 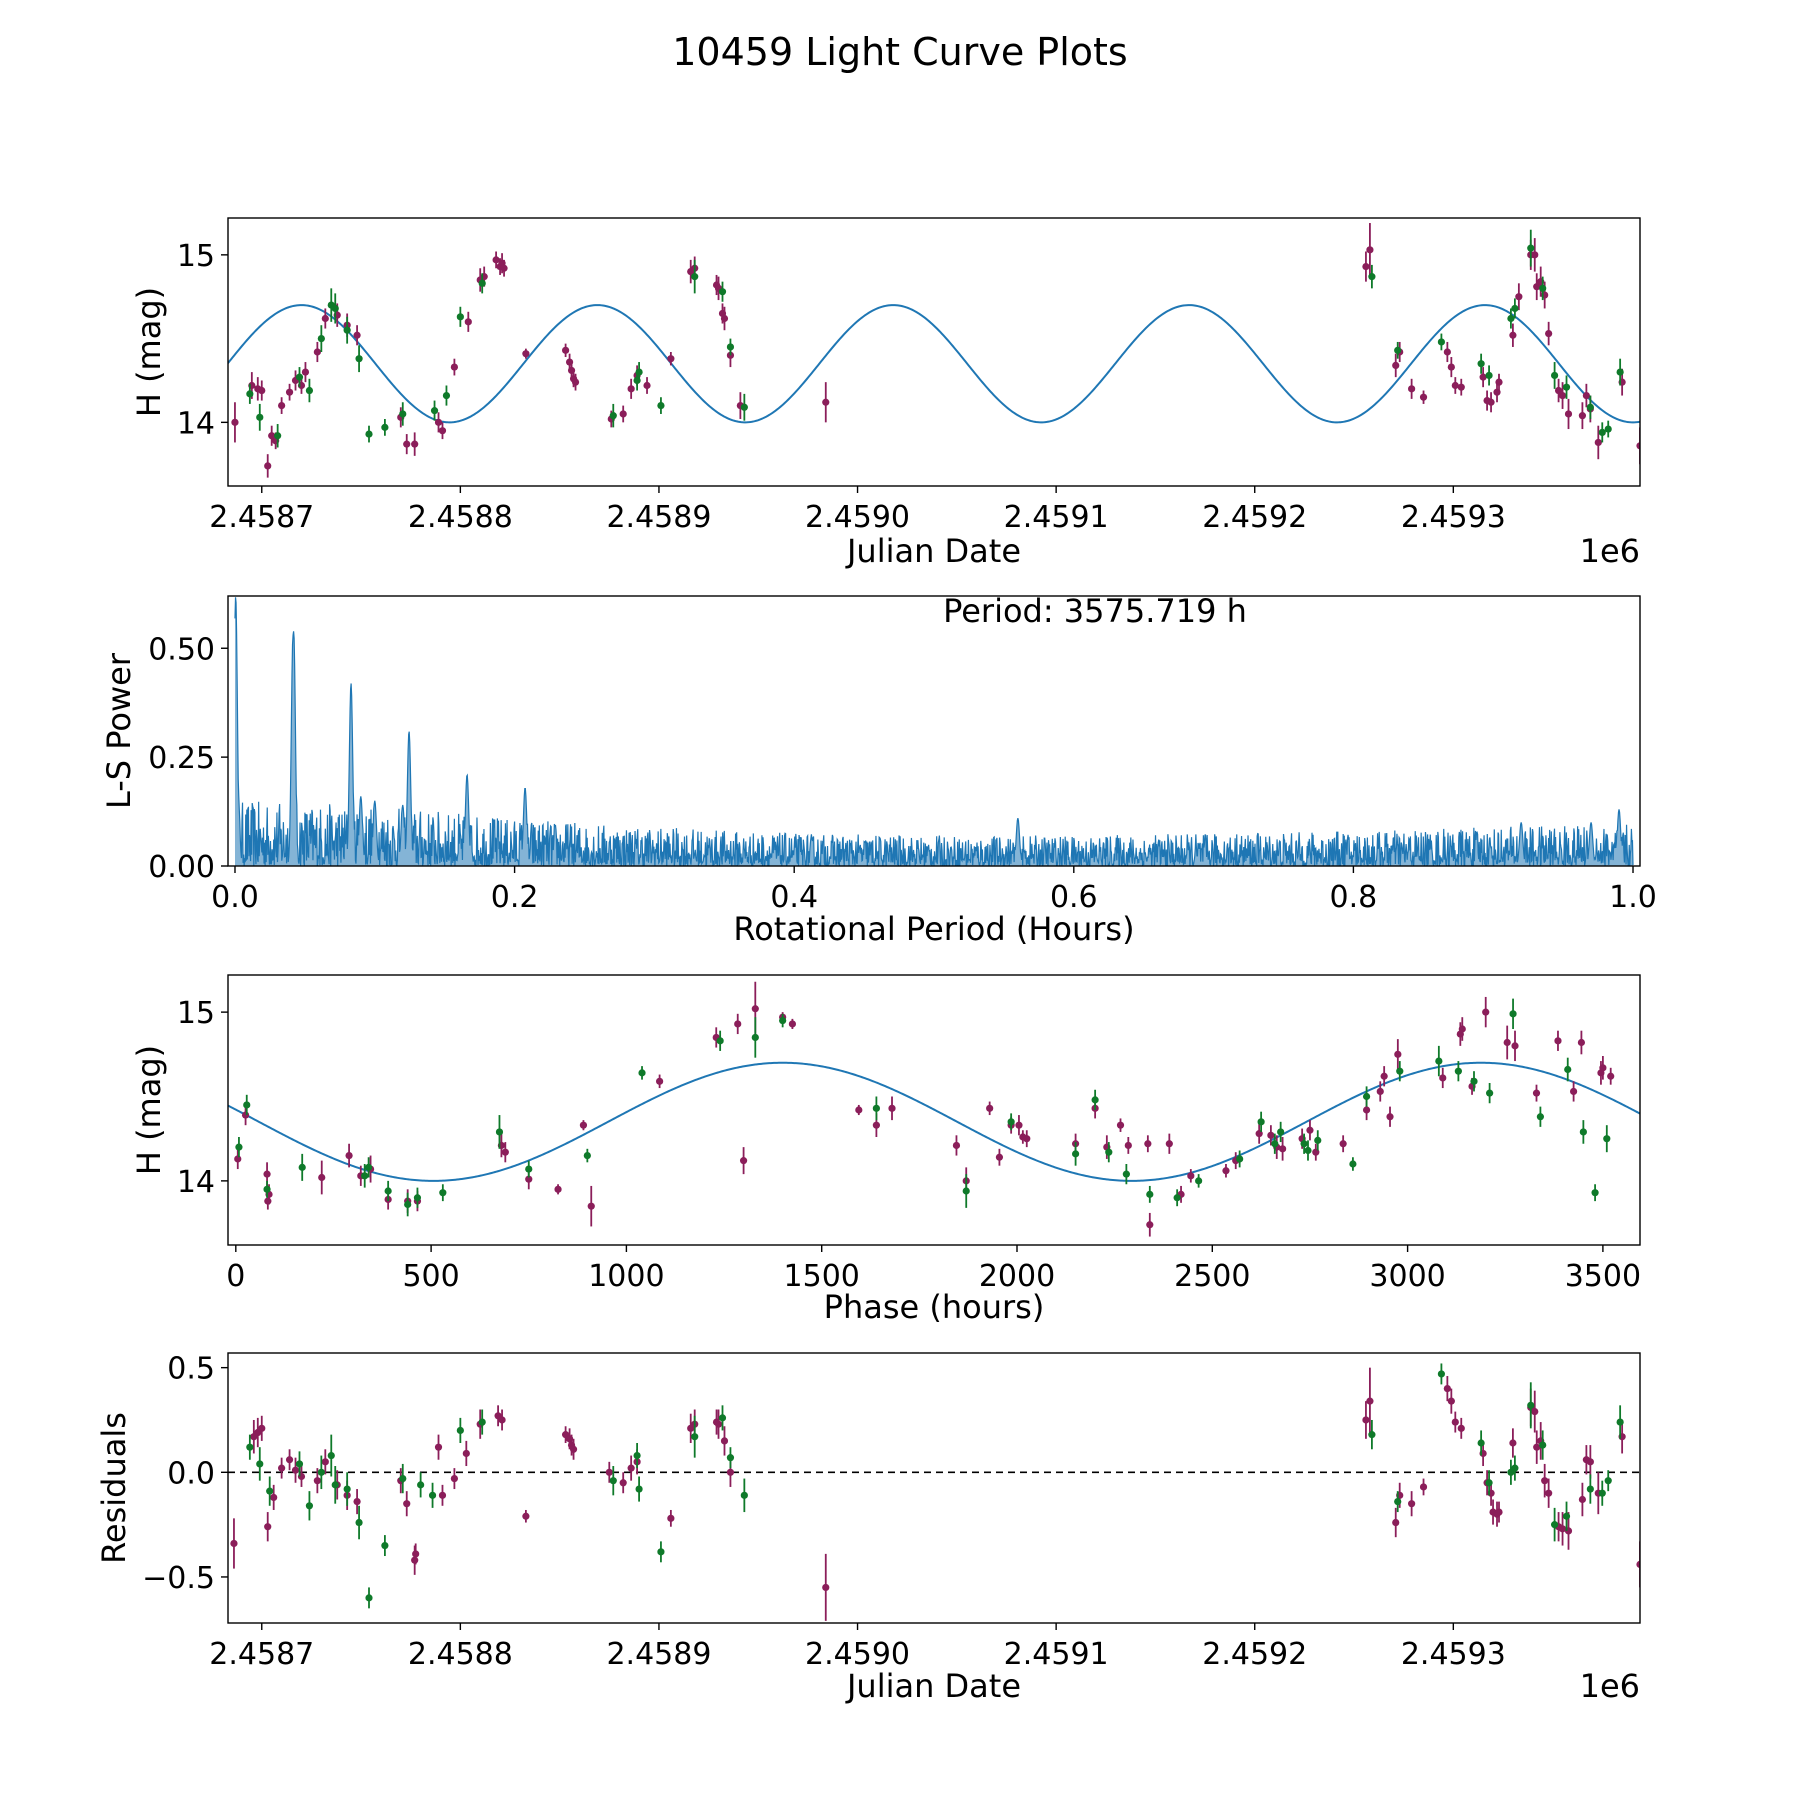 I want to click on residuals-xtick-label: 2.4587, so click(x=261, y=1654).